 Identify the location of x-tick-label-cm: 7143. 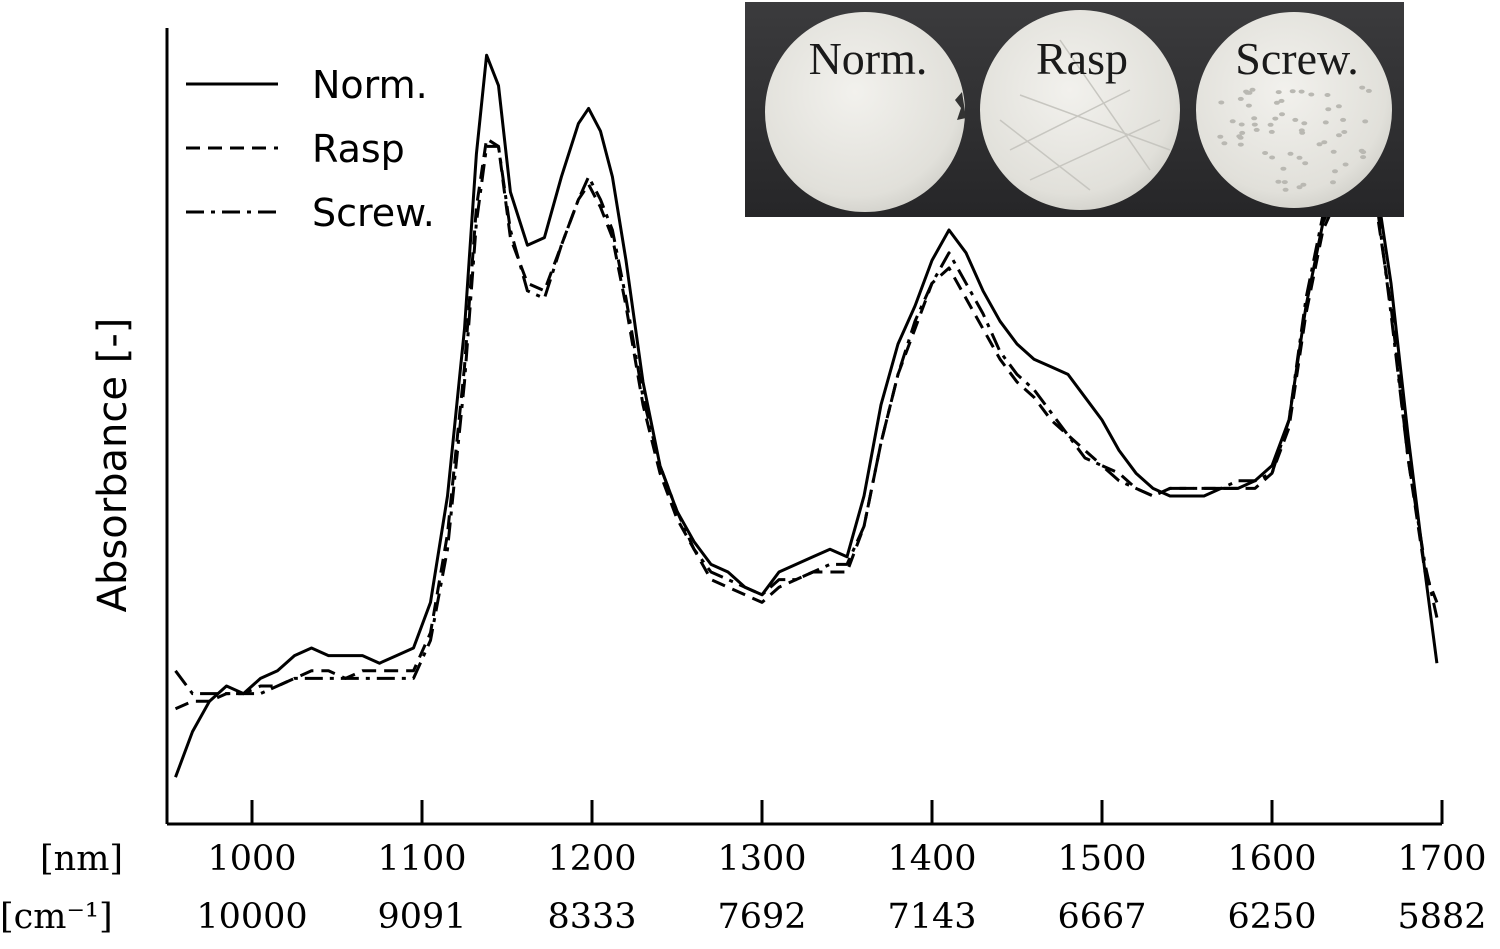
(931, 917).